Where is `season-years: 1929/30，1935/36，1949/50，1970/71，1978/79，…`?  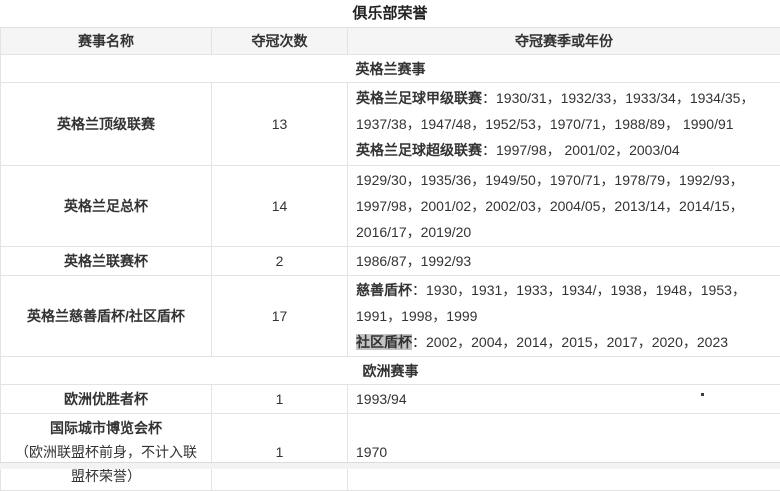 season-years: 1929/30，1935/36，1949/50，1970/71，1978/79，… is located at coordinates (550, 206).